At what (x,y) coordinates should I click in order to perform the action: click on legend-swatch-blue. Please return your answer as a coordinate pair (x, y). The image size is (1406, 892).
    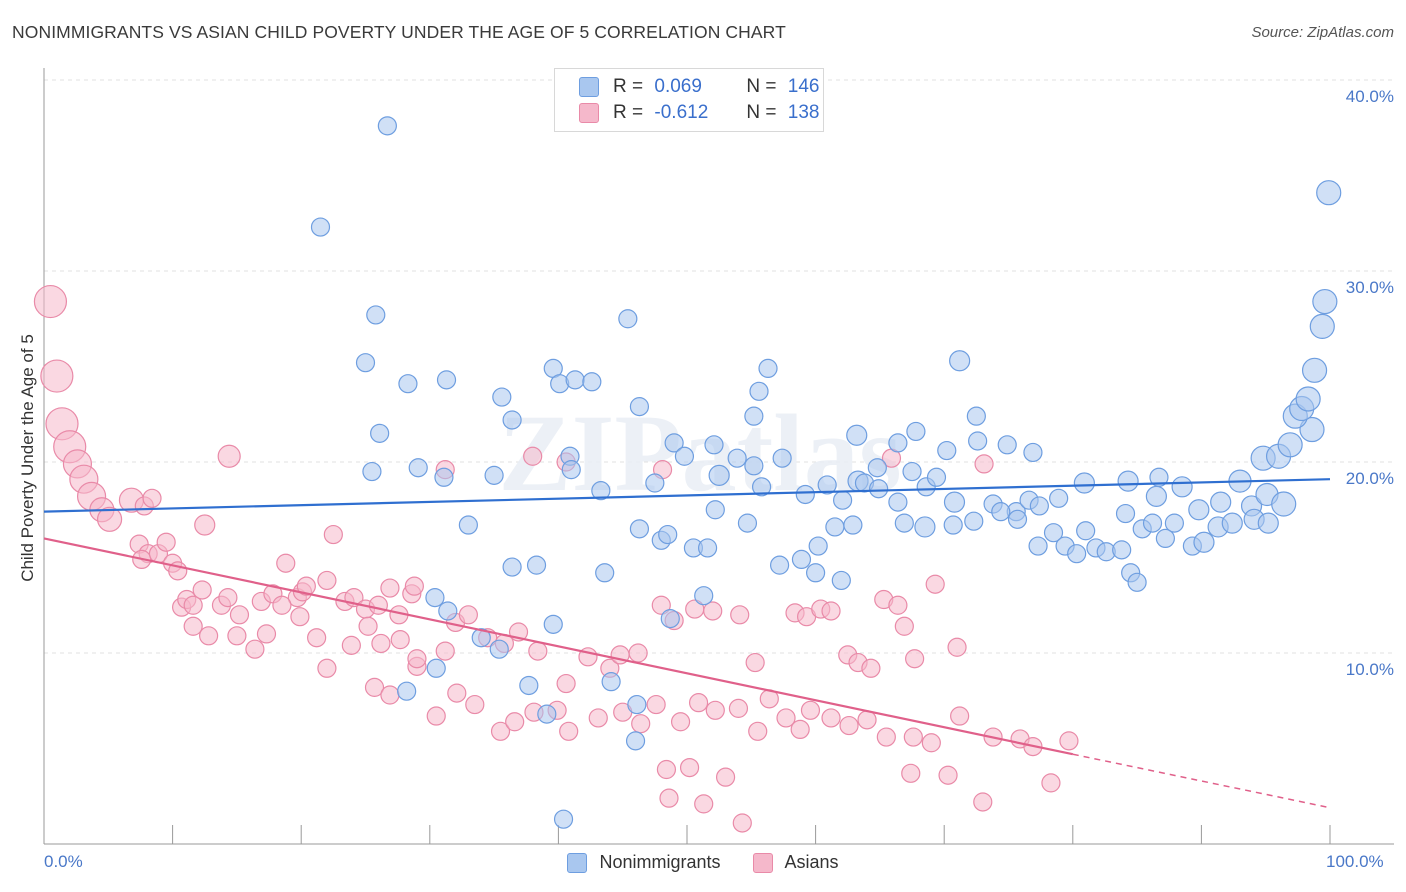
    Looking at the image, I should click on (577, 862).